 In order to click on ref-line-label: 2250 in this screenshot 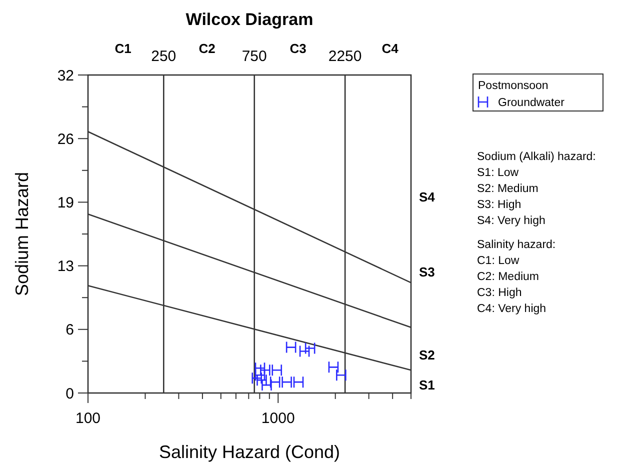, I will do `click(345, 56)`.